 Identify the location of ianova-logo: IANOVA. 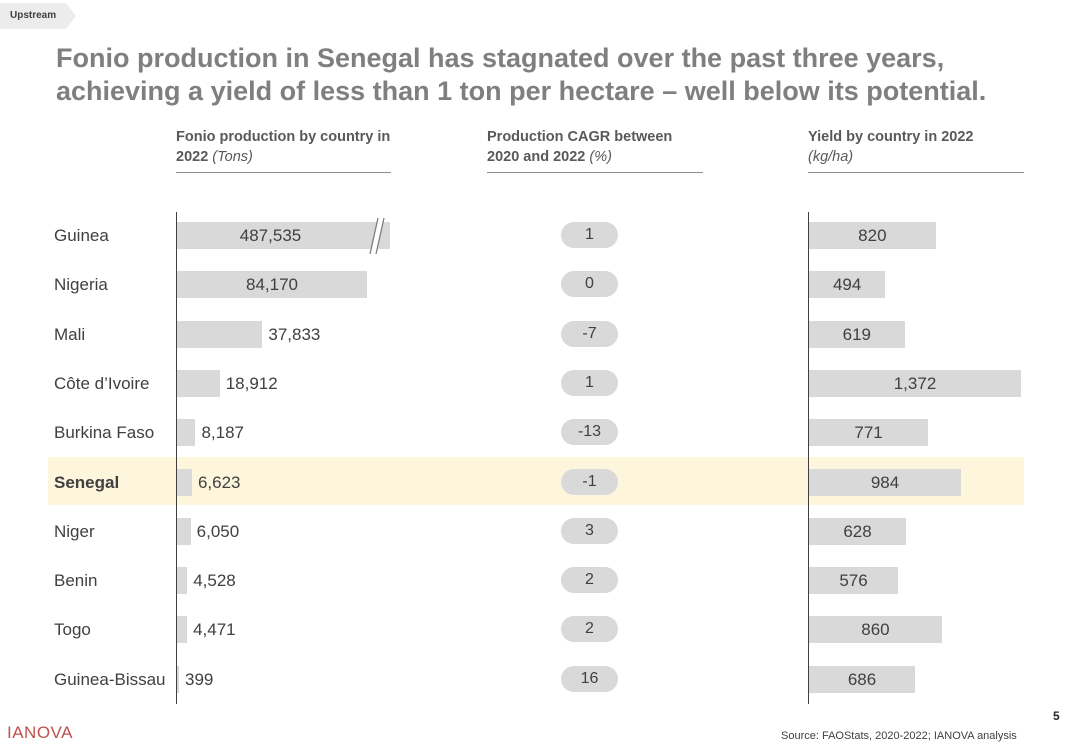
(40, 732).